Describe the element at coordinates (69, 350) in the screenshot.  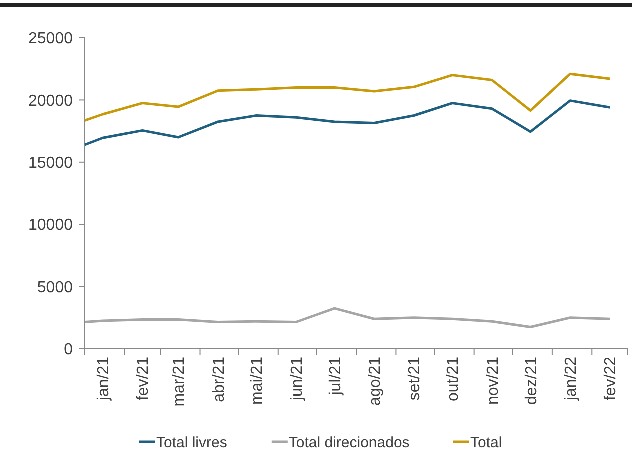
I see `y-tick-label: 0` at that location.